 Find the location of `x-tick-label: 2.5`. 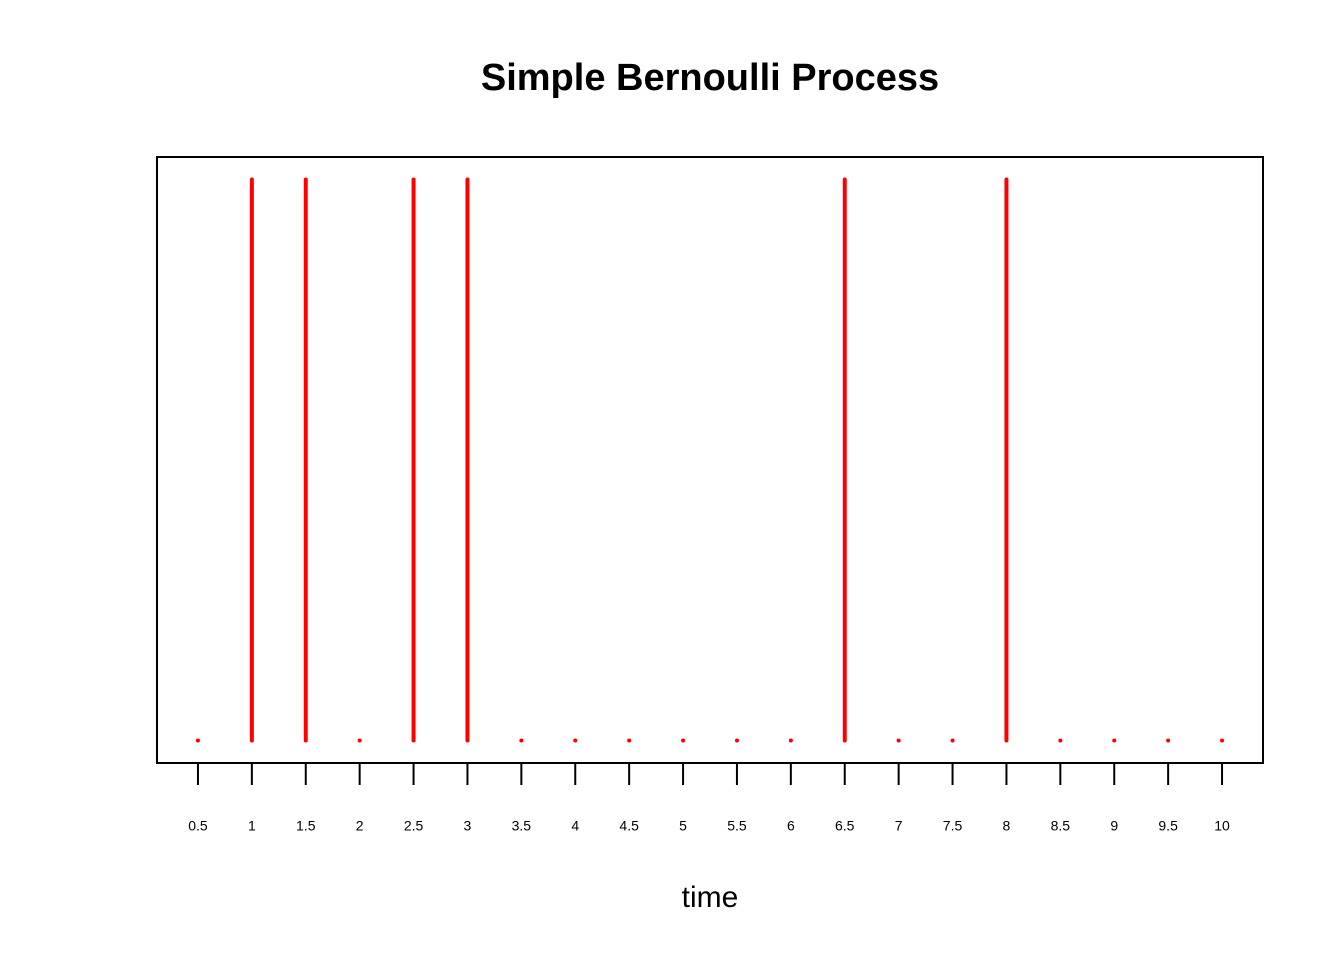

x-tick-label: 2.5 is located at coordinates (414, 826).